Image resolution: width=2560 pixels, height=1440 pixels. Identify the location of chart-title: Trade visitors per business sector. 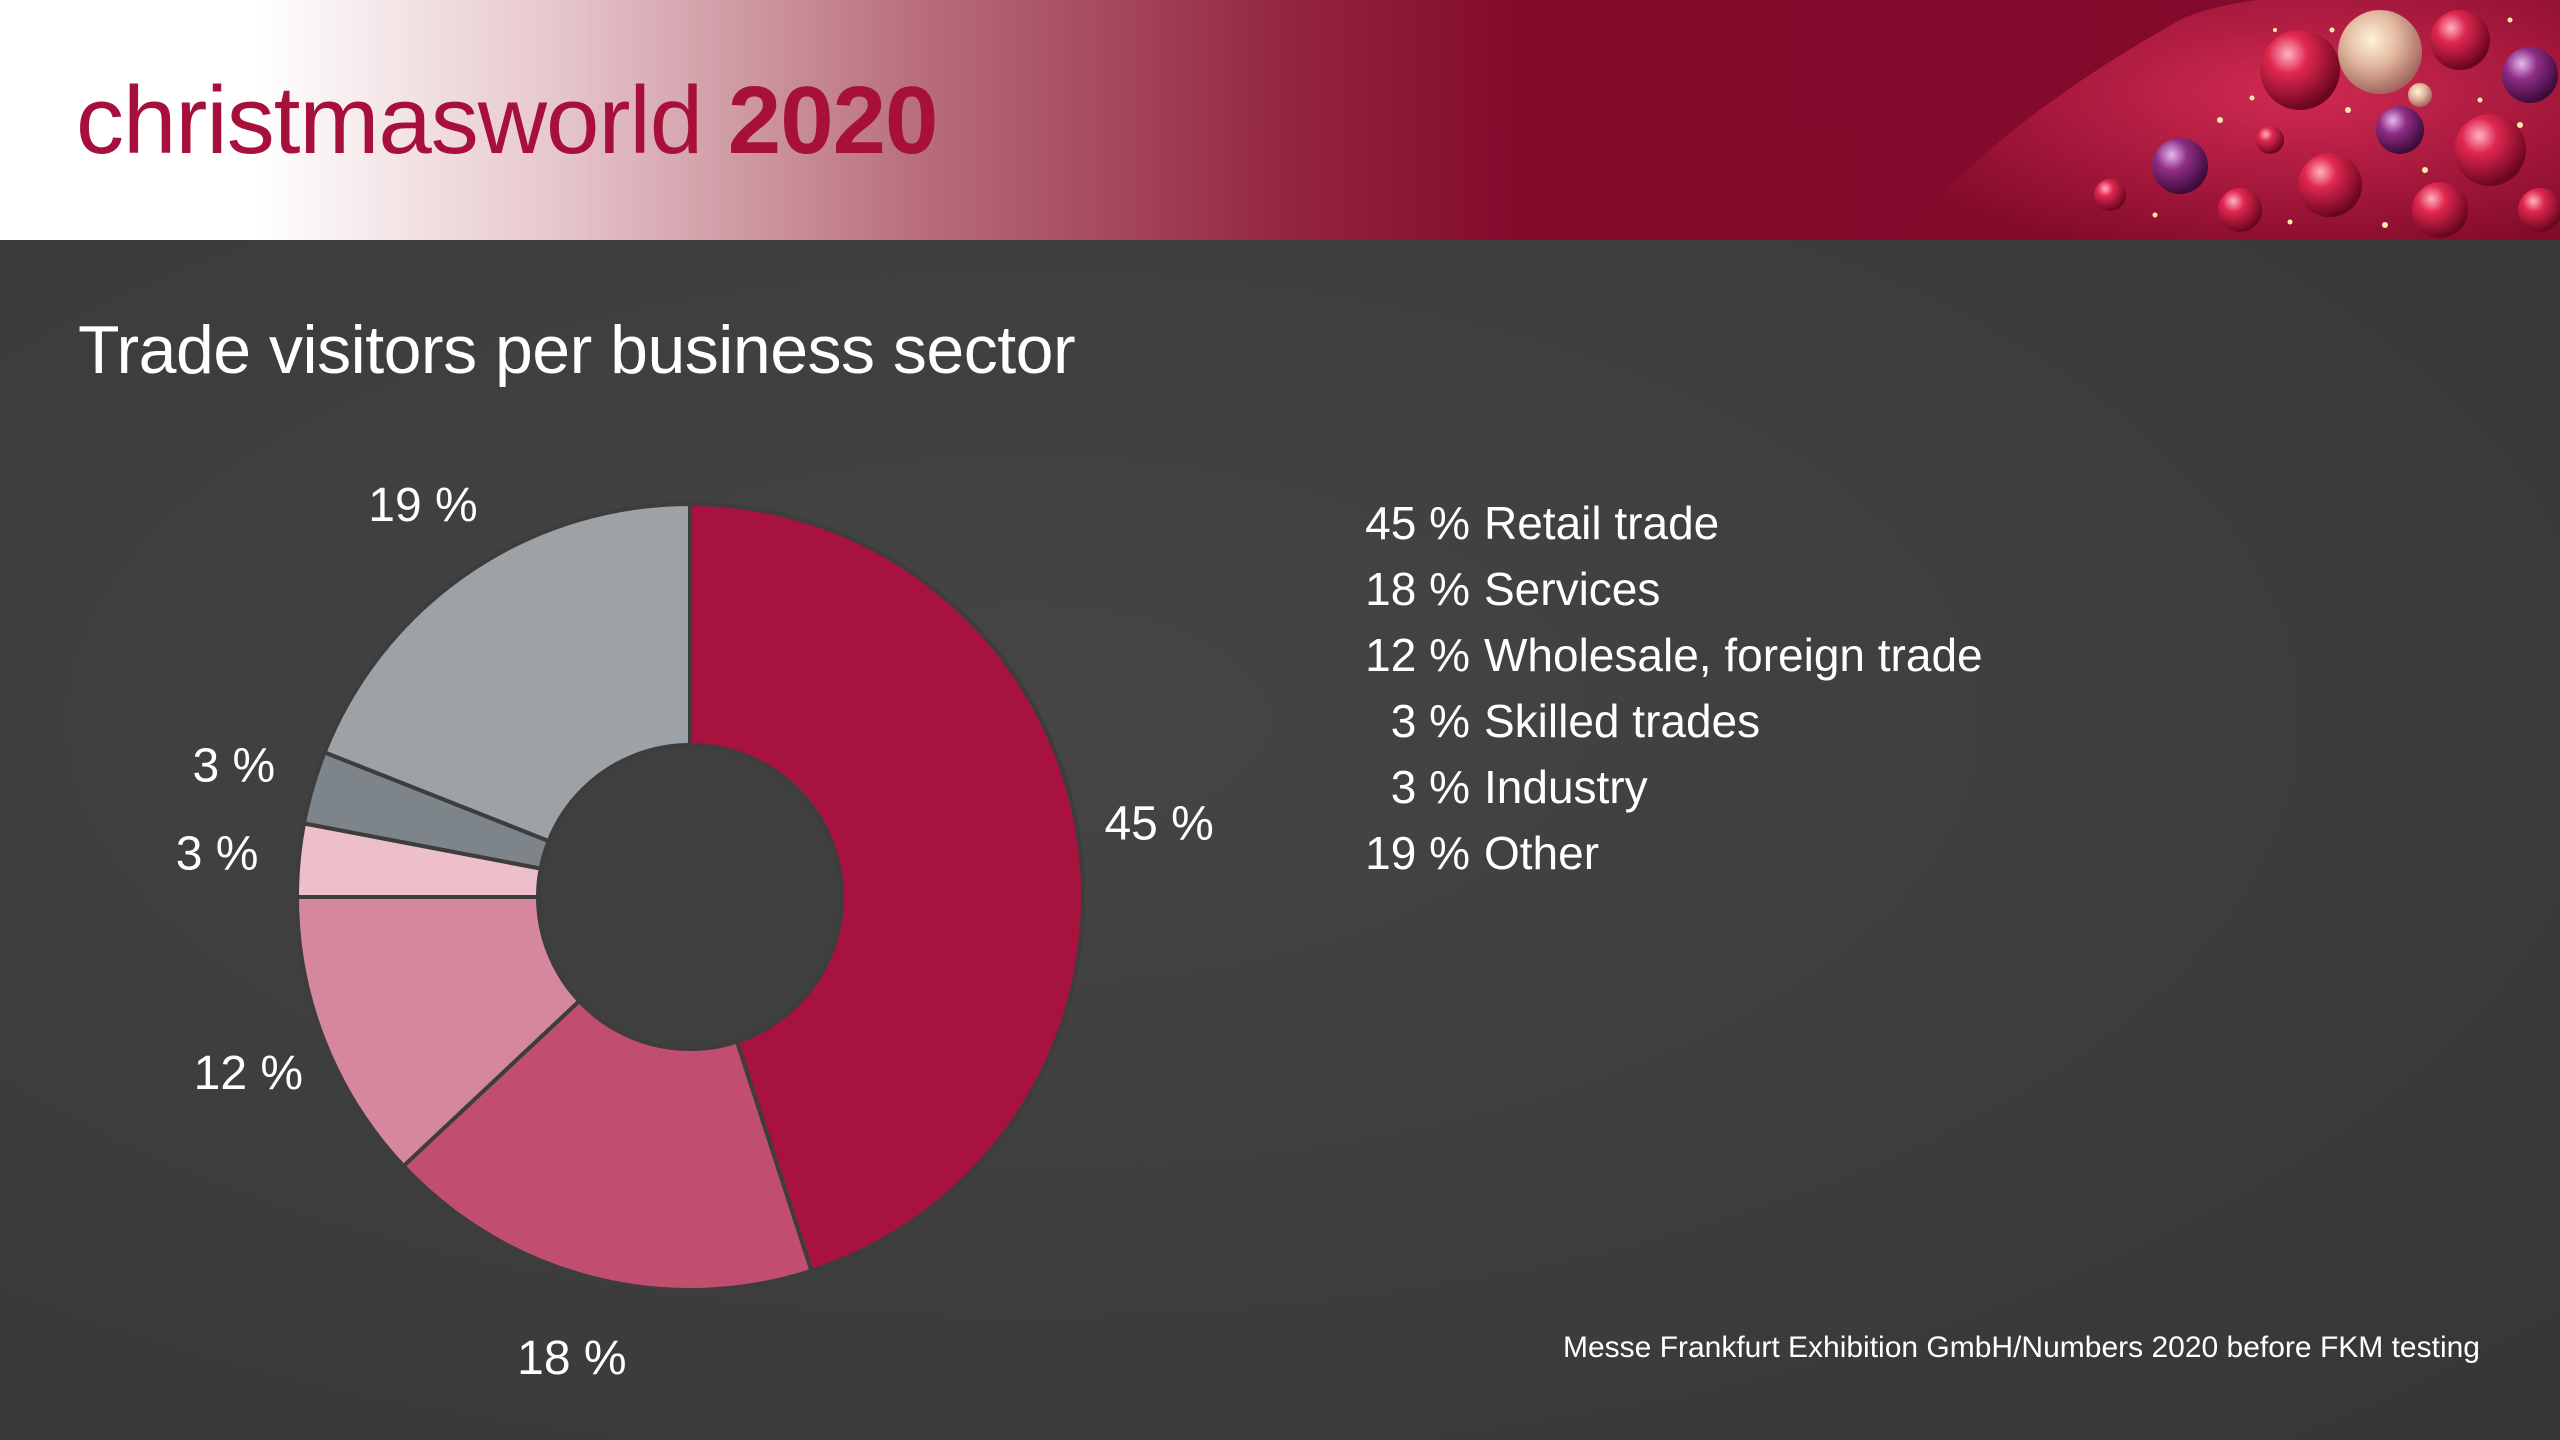
(577, 350).